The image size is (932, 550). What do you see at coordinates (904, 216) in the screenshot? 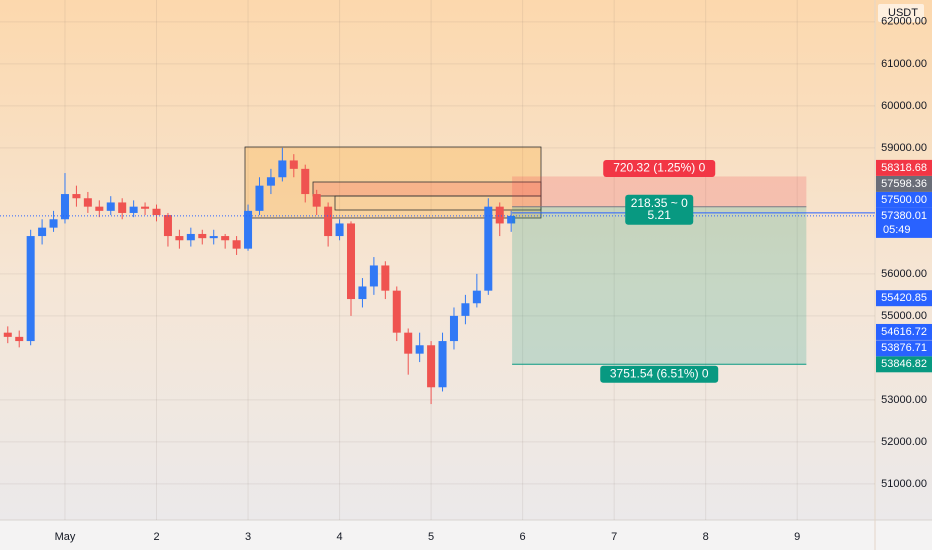
I see `price-badge-label: 57380.01` at bounding box center [904, 216].